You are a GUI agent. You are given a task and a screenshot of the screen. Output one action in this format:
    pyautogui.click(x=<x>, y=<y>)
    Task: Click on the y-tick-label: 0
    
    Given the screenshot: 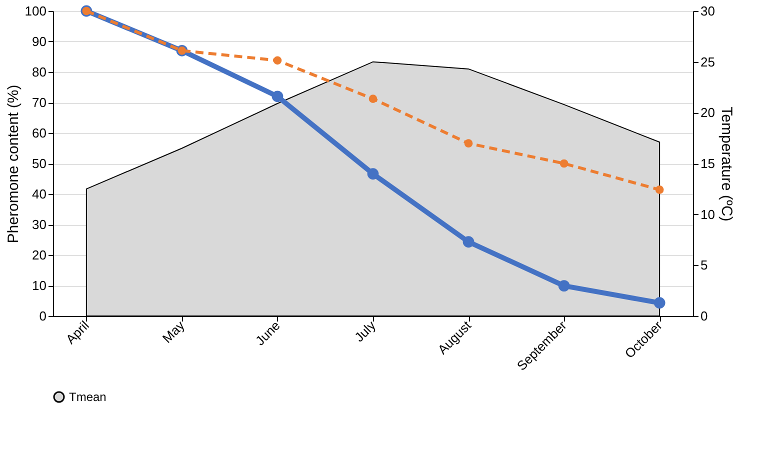 What is the action you would take?
    pyautogui.click(x=42, y=316)
    